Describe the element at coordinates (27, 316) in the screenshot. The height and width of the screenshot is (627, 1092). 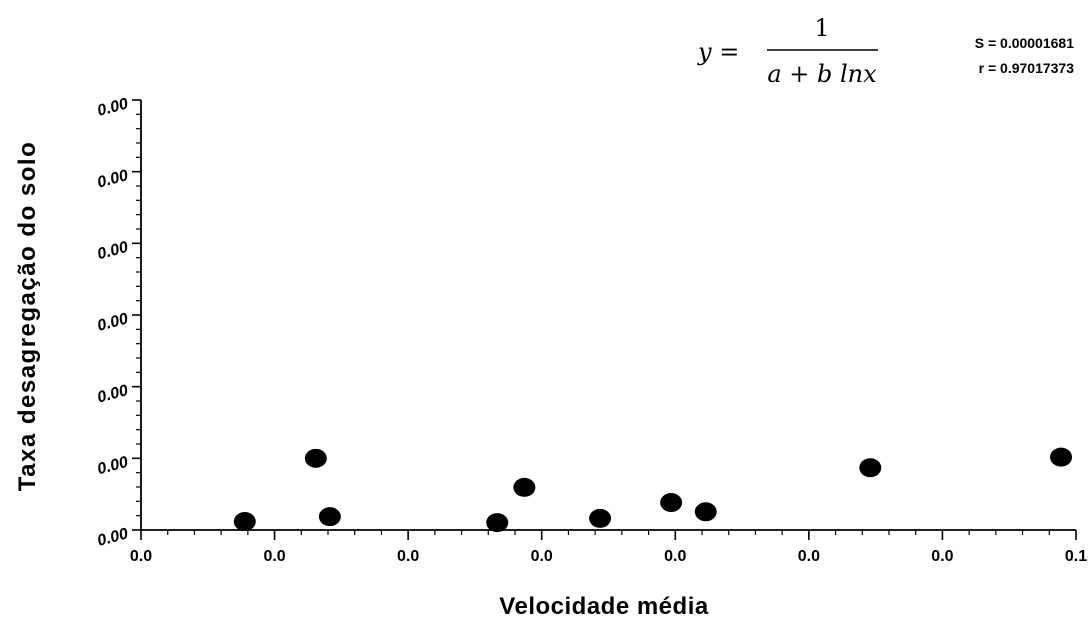
I see `y-axis-title: Taxa desagregação do solo` at that location.